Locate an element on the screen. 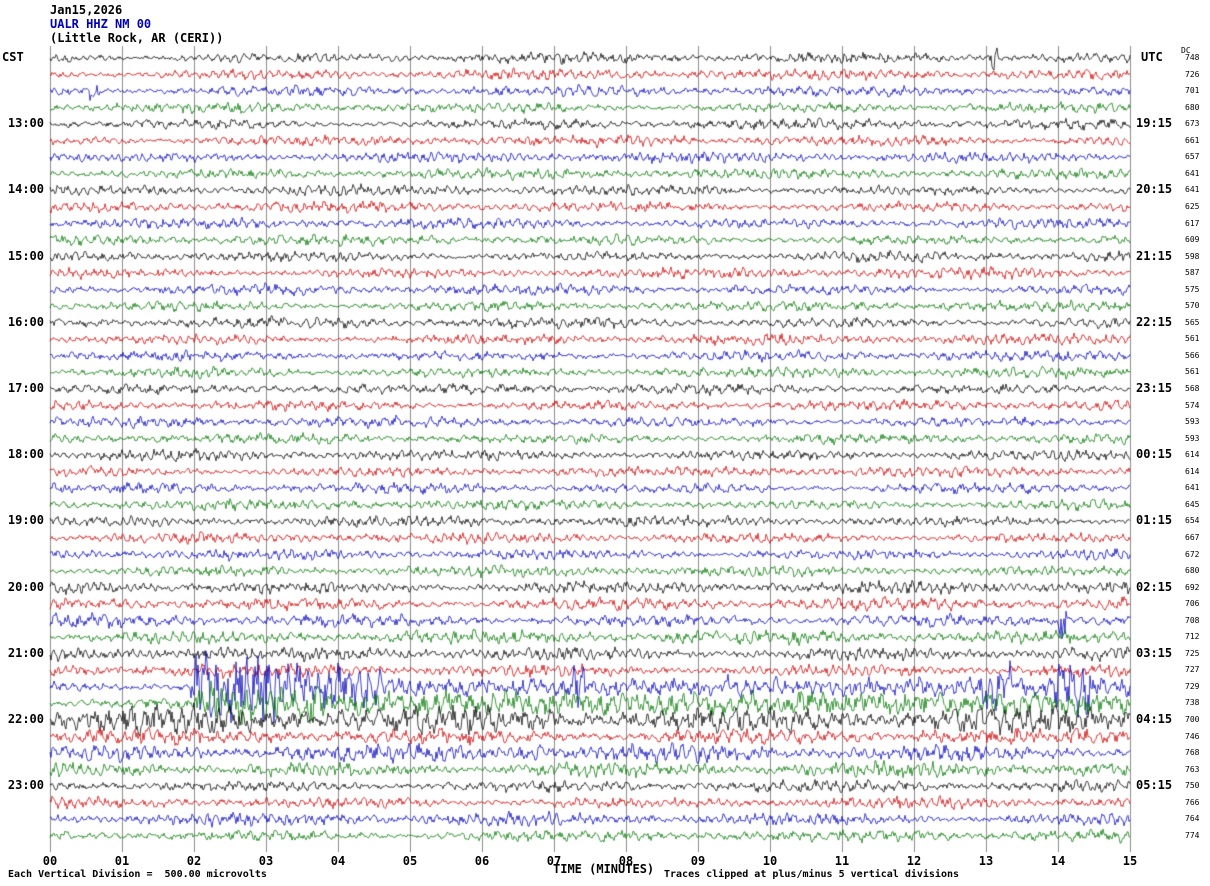 This screenshot has height=886, width=1210. dc-value: 574 is located at coordinates (1192, 405).